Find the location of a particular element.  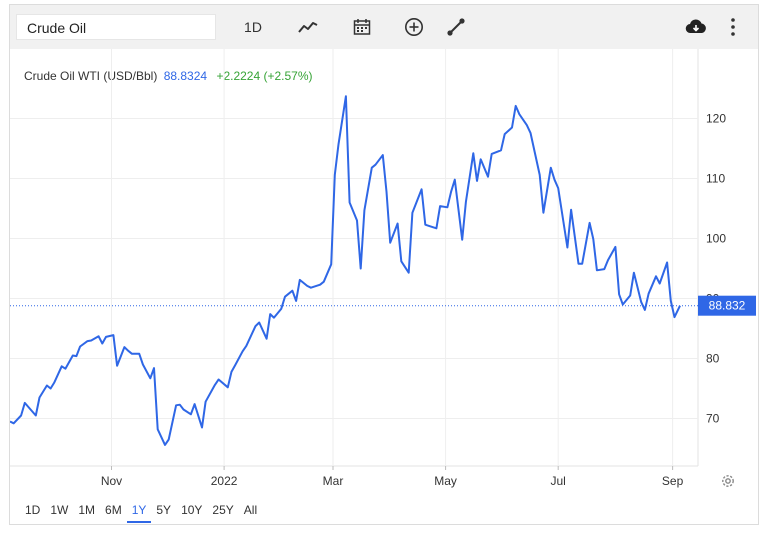

range-all: All is located at coordinates (250, 510).